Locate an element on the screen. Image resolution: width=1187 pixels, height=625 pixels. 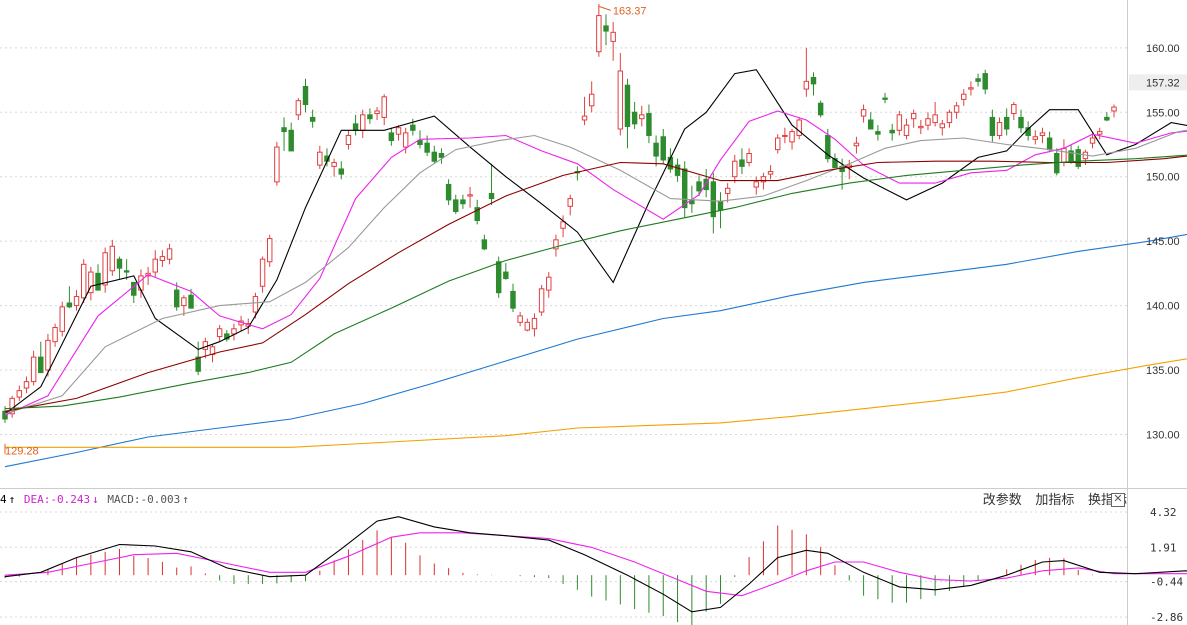
dea-value: DEA:-0.243 is located at coordinates (57, 499).